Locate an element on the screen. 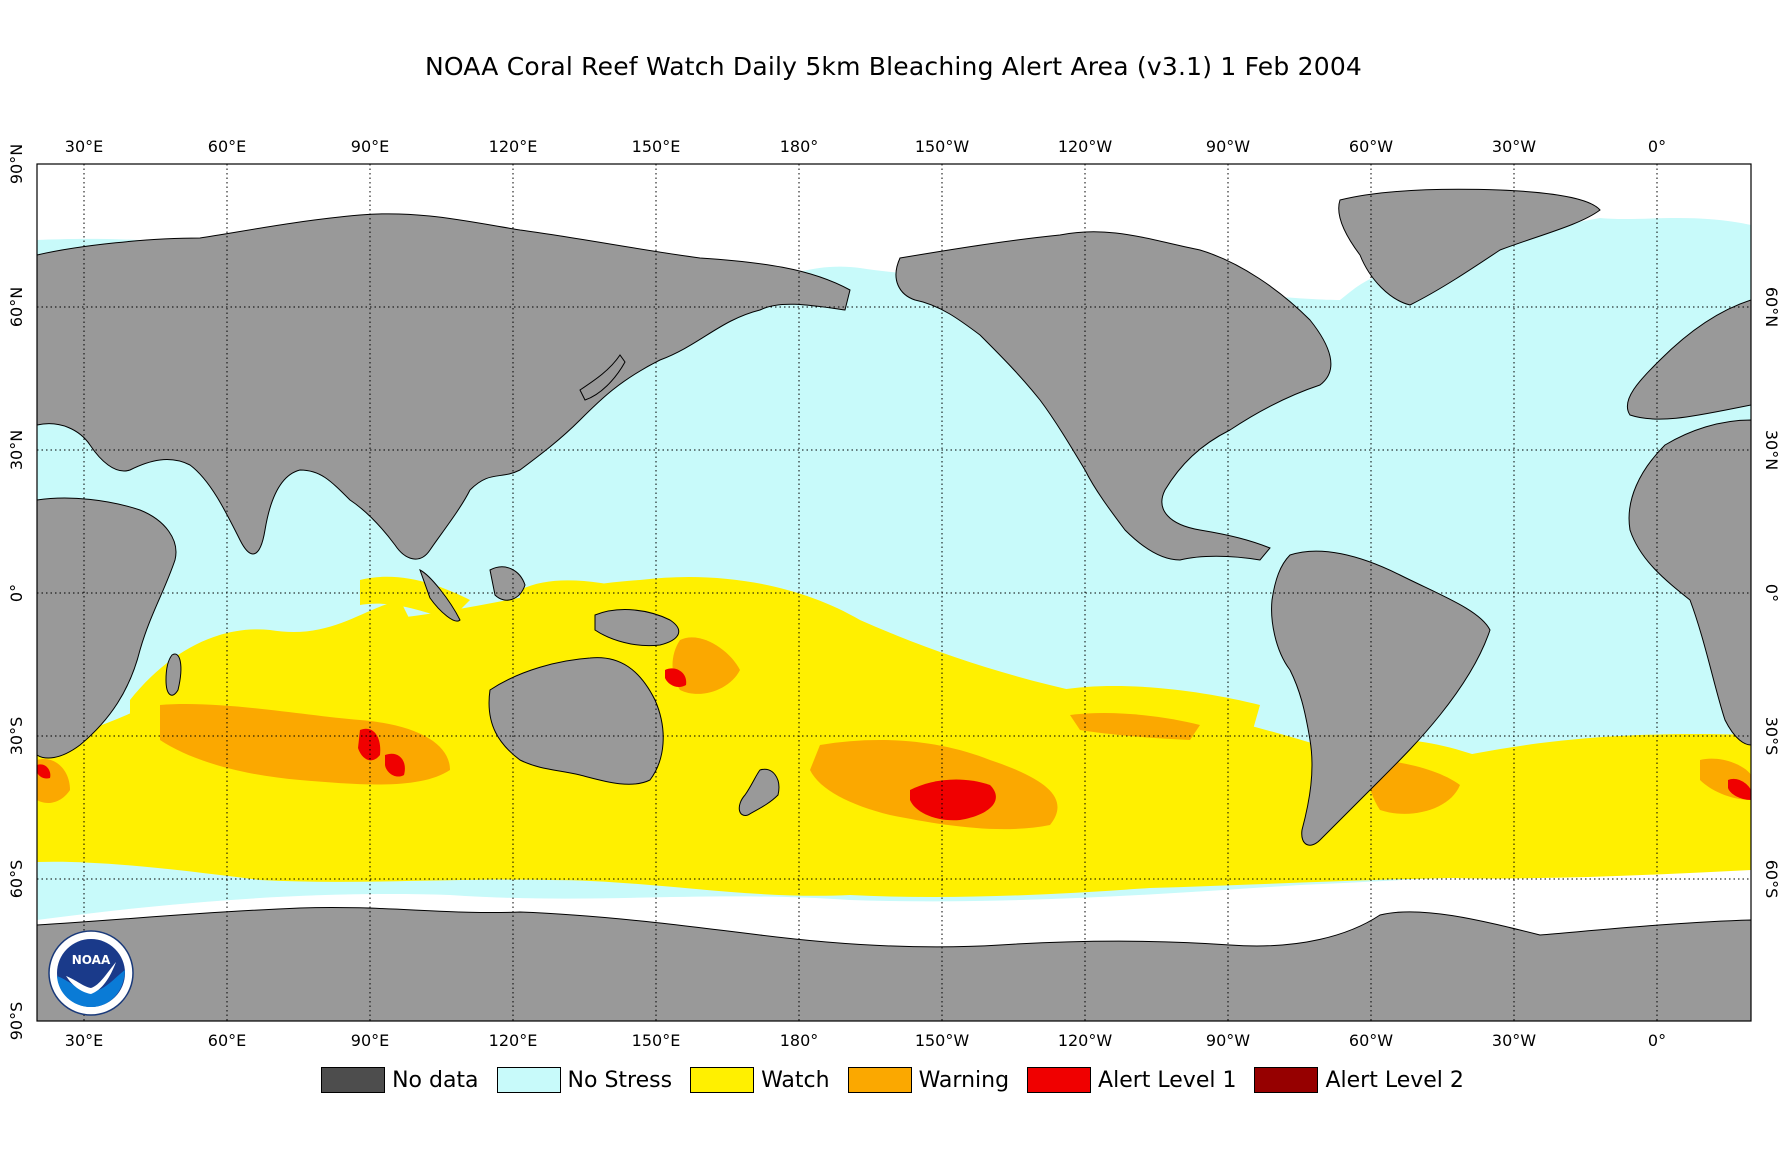 The image size is (1787, 1166). lon-tick-top: 120°E is located at coordinates (513, 146).